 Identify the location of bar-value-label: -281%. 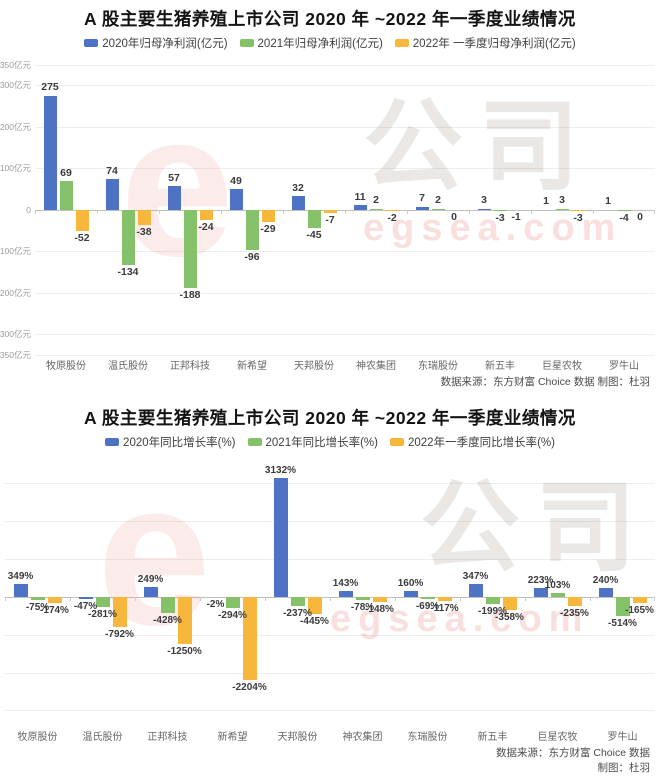
(102, 615).